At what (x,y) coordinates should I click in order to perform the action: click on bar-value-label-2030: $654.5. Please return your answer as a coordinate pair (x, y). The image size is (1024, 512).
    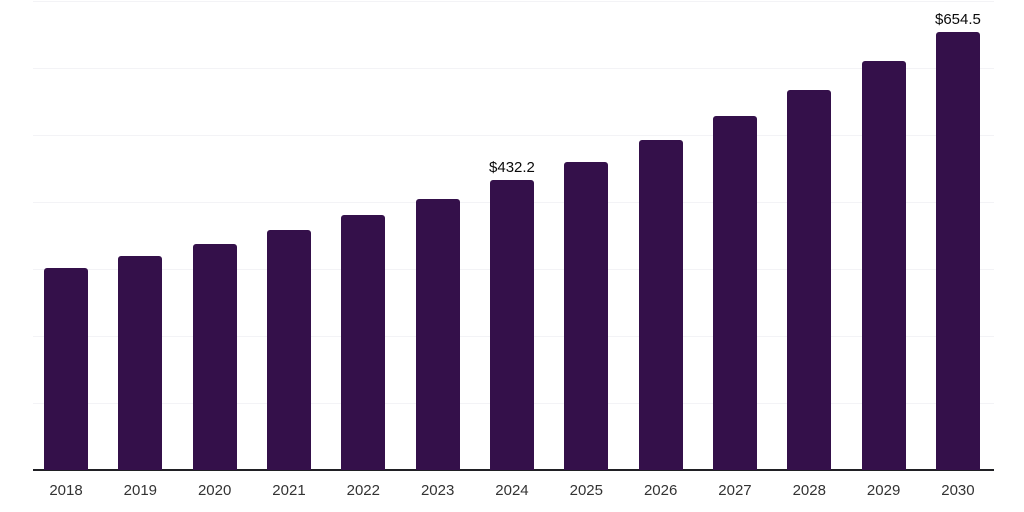
    Looking at the image, I should click on (957, 19).